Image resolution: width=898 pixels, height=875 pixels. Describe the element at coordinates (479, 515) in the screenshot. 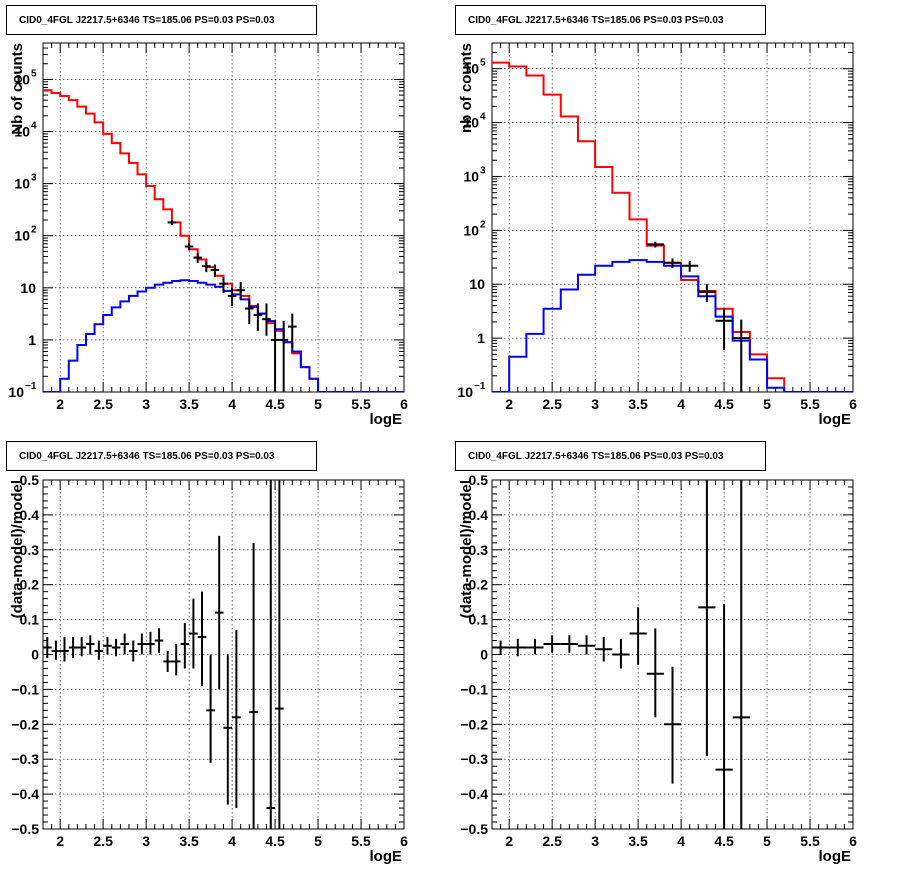

I see `y-tick-label: 0.4` at that location.